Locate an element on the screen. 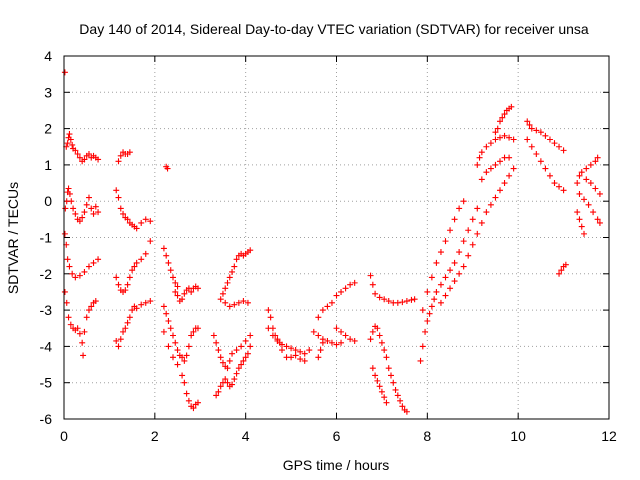  x-tick-label: 12 is located at coordinates (609, 436).